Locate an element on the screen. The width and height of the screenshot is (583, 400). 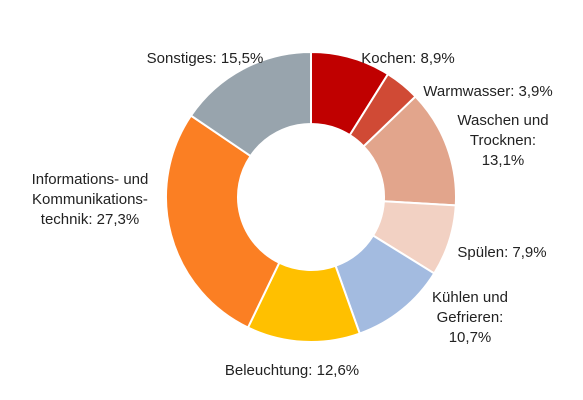
slice-label-4-line-2: 10,7% is located at coordinates (470, 337).